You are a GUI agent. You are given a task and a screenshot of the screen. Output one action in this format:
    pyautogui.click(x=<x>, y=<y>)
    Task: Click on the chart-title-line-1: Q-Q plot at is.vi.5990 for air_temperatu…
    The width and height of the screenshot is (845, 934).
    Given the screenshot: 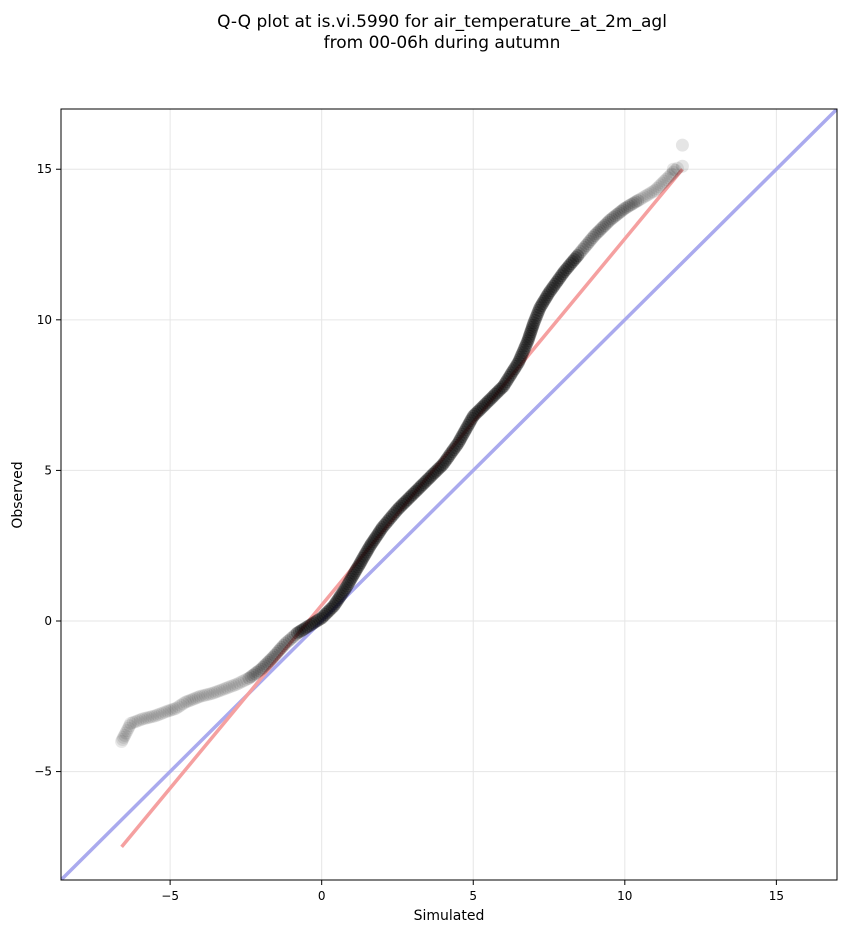 What is the action you would take?
    pyautogui.click(x=442, y=22)
    